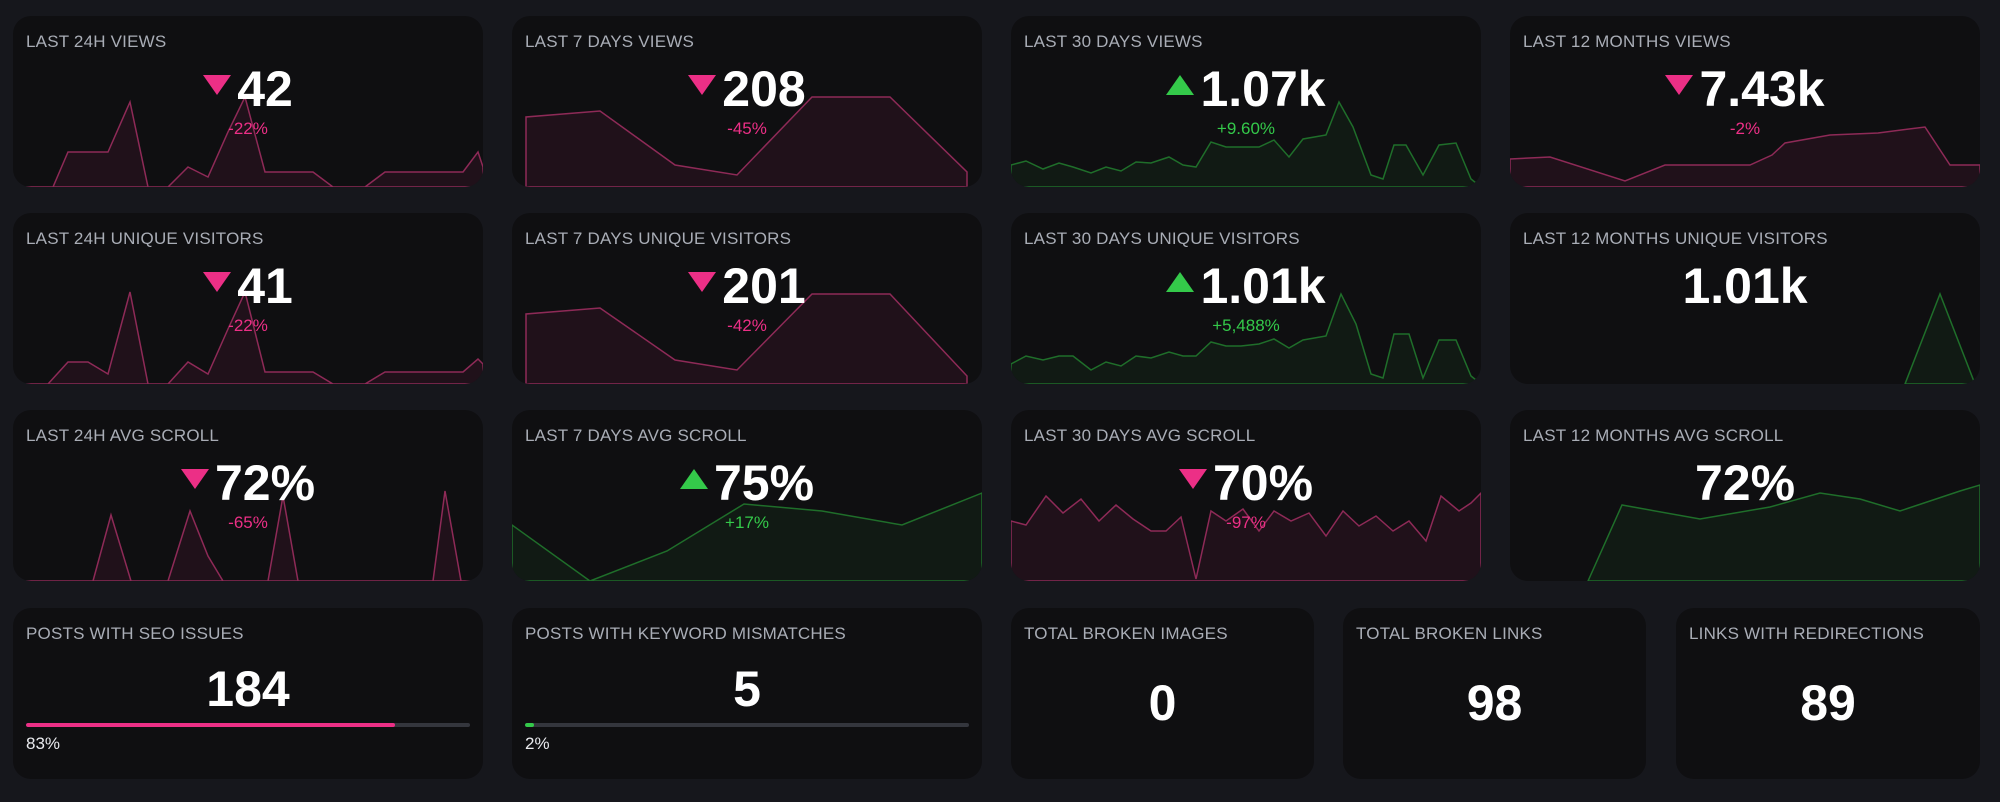 The width and height of the screenshot is (2000, 802). Describe the element at coordinates (1494, 703) in the screenshot. I see `stat-value: 98` at that location.